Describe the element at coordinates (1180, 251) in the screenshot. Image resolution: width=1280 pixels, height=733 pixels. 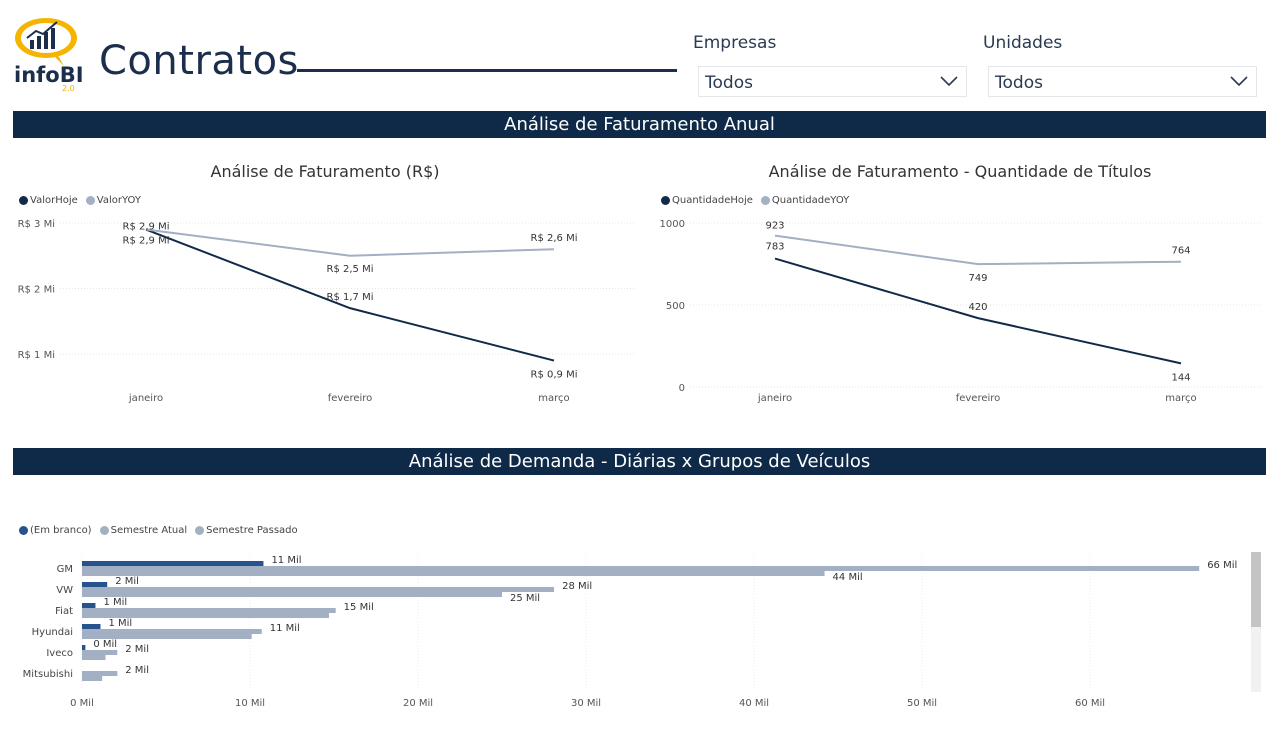
I see `data-label: 764` at that location.